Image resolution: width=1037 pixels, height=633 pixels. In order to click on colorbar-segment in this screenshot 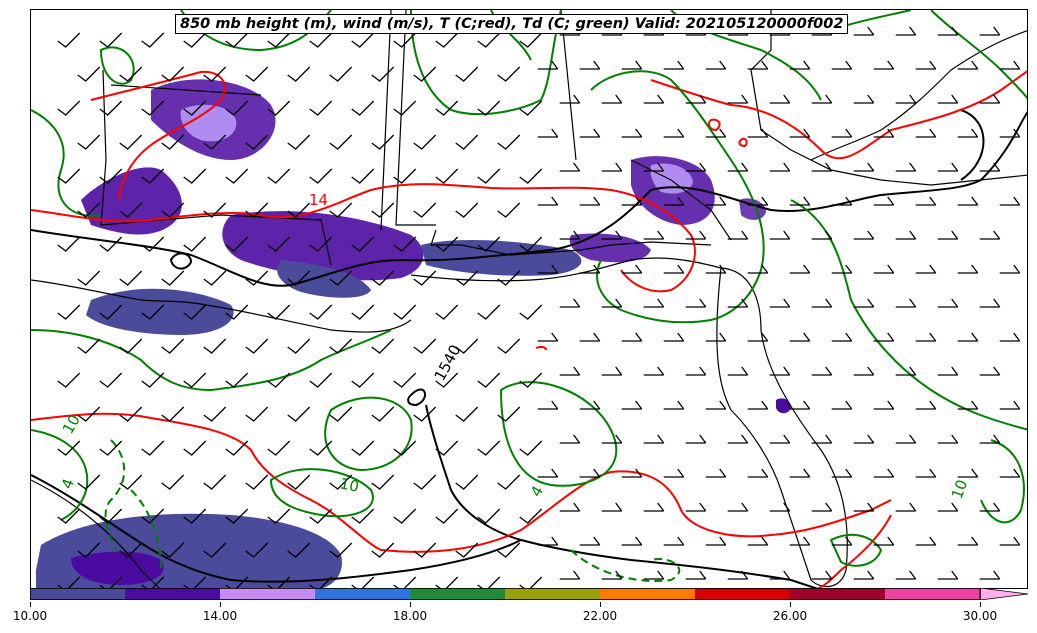, I will do `click(173, 594)`.